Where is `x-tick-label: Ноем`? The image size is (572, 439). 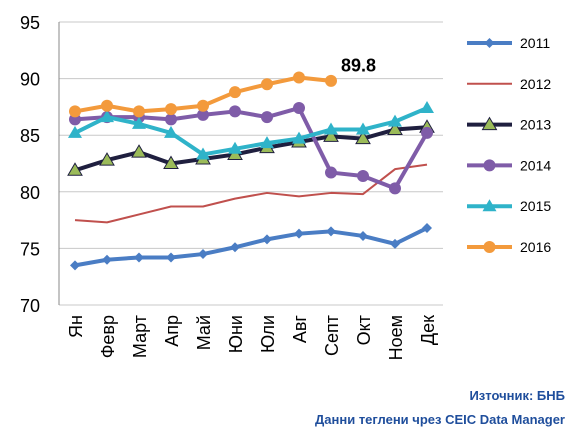
x-tick-label: Ноем is located at coordinates (396, 337).